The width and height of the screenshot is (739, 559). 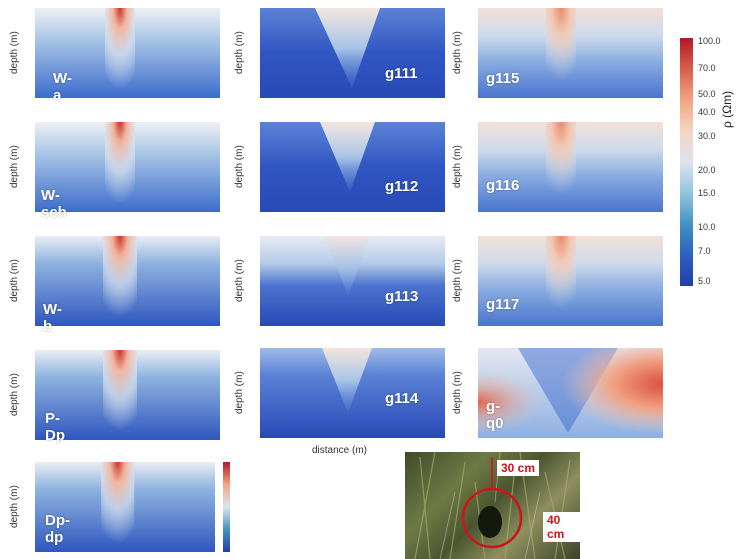 What do you see at coordinates (570, 53) in the screenshot?
I see `heatmap-g115` at bounding box center [570, 53].